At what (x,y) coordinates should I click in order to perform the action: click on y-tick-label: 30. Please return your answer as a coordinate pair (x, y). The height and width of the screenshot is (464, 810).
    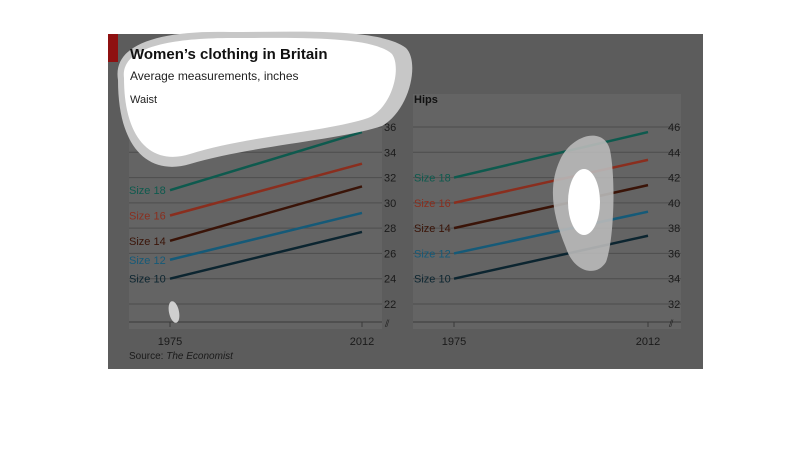
    Looking at the image, I should click on (390, 204).